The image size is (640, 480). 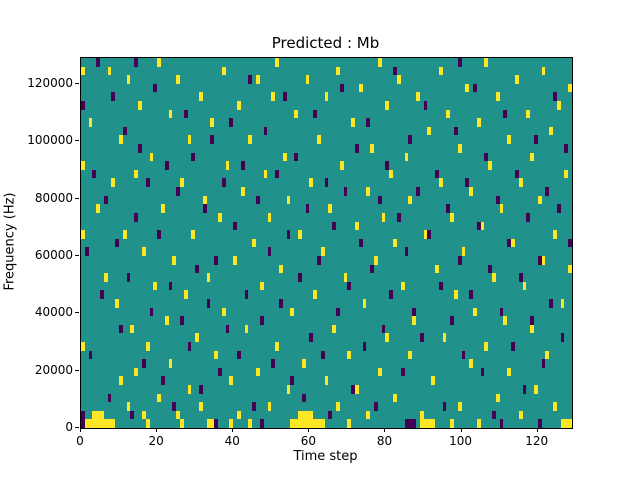 I want to click on y-tick-label: 100000, so click(x=50, y=140).